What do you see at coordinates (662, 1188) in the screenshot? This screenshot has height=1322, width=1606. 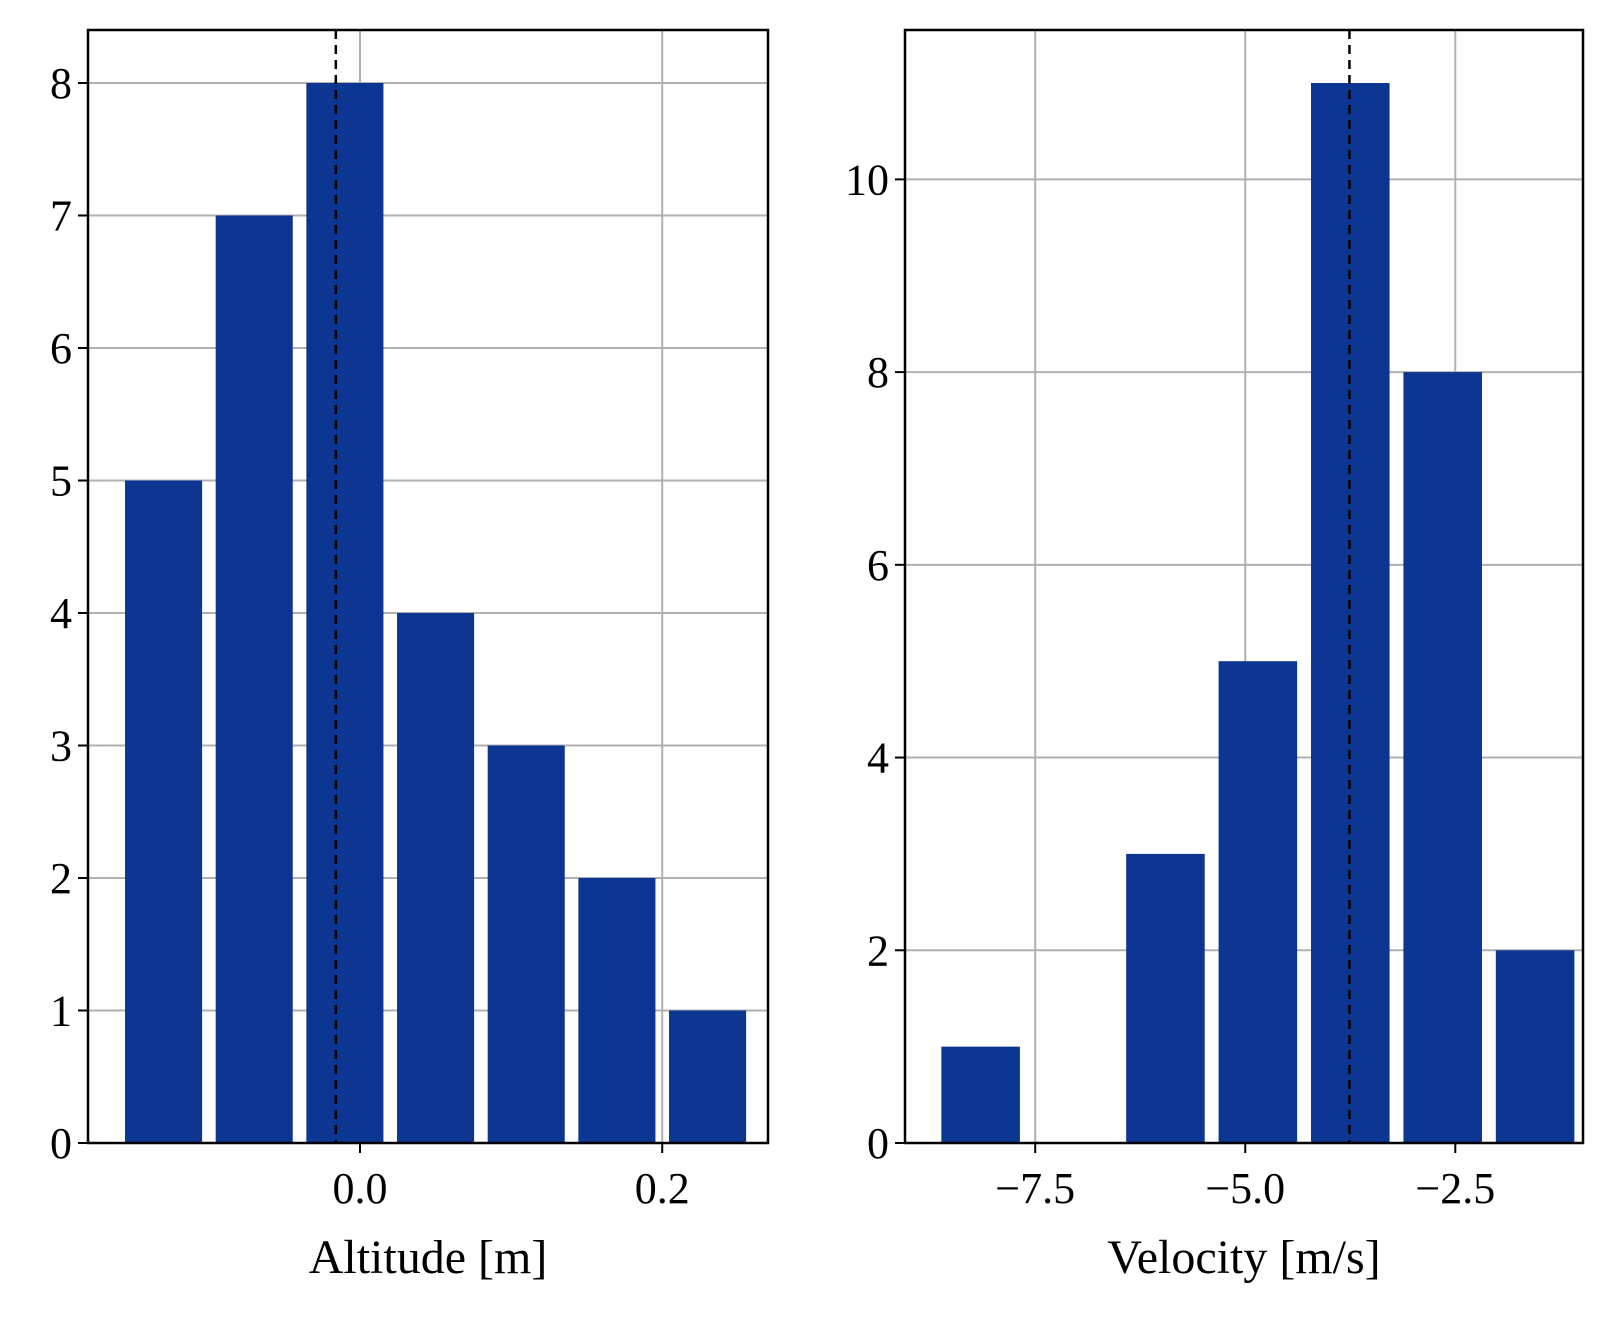 I see `altitude-xtick-label: 0.2` at bounding box center [662, 1188].